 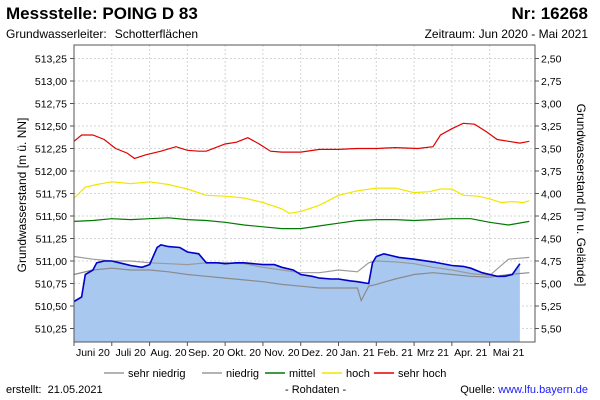 I want to click on x-tick-label: Aug. 20, so click(x=168, y=353).